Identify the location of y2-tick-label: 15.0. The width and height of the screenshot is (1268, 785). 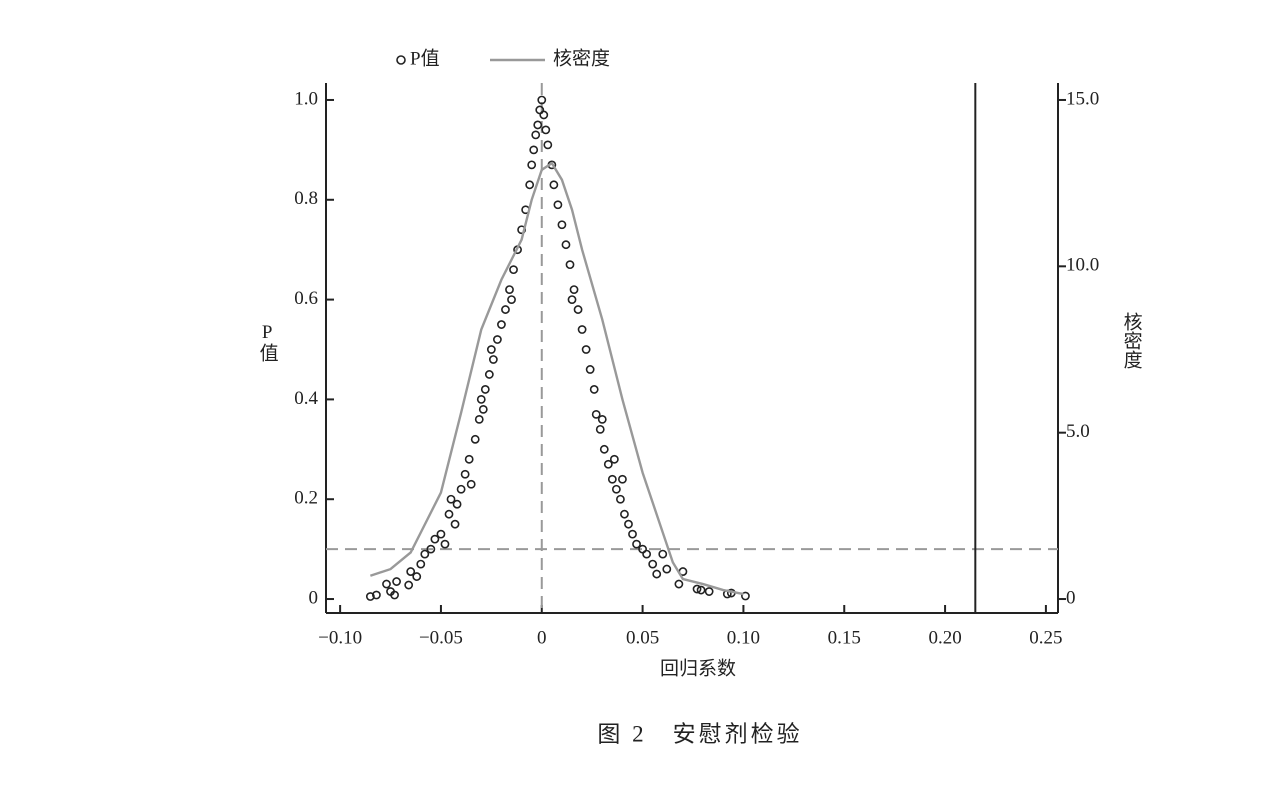
(1082, 98).